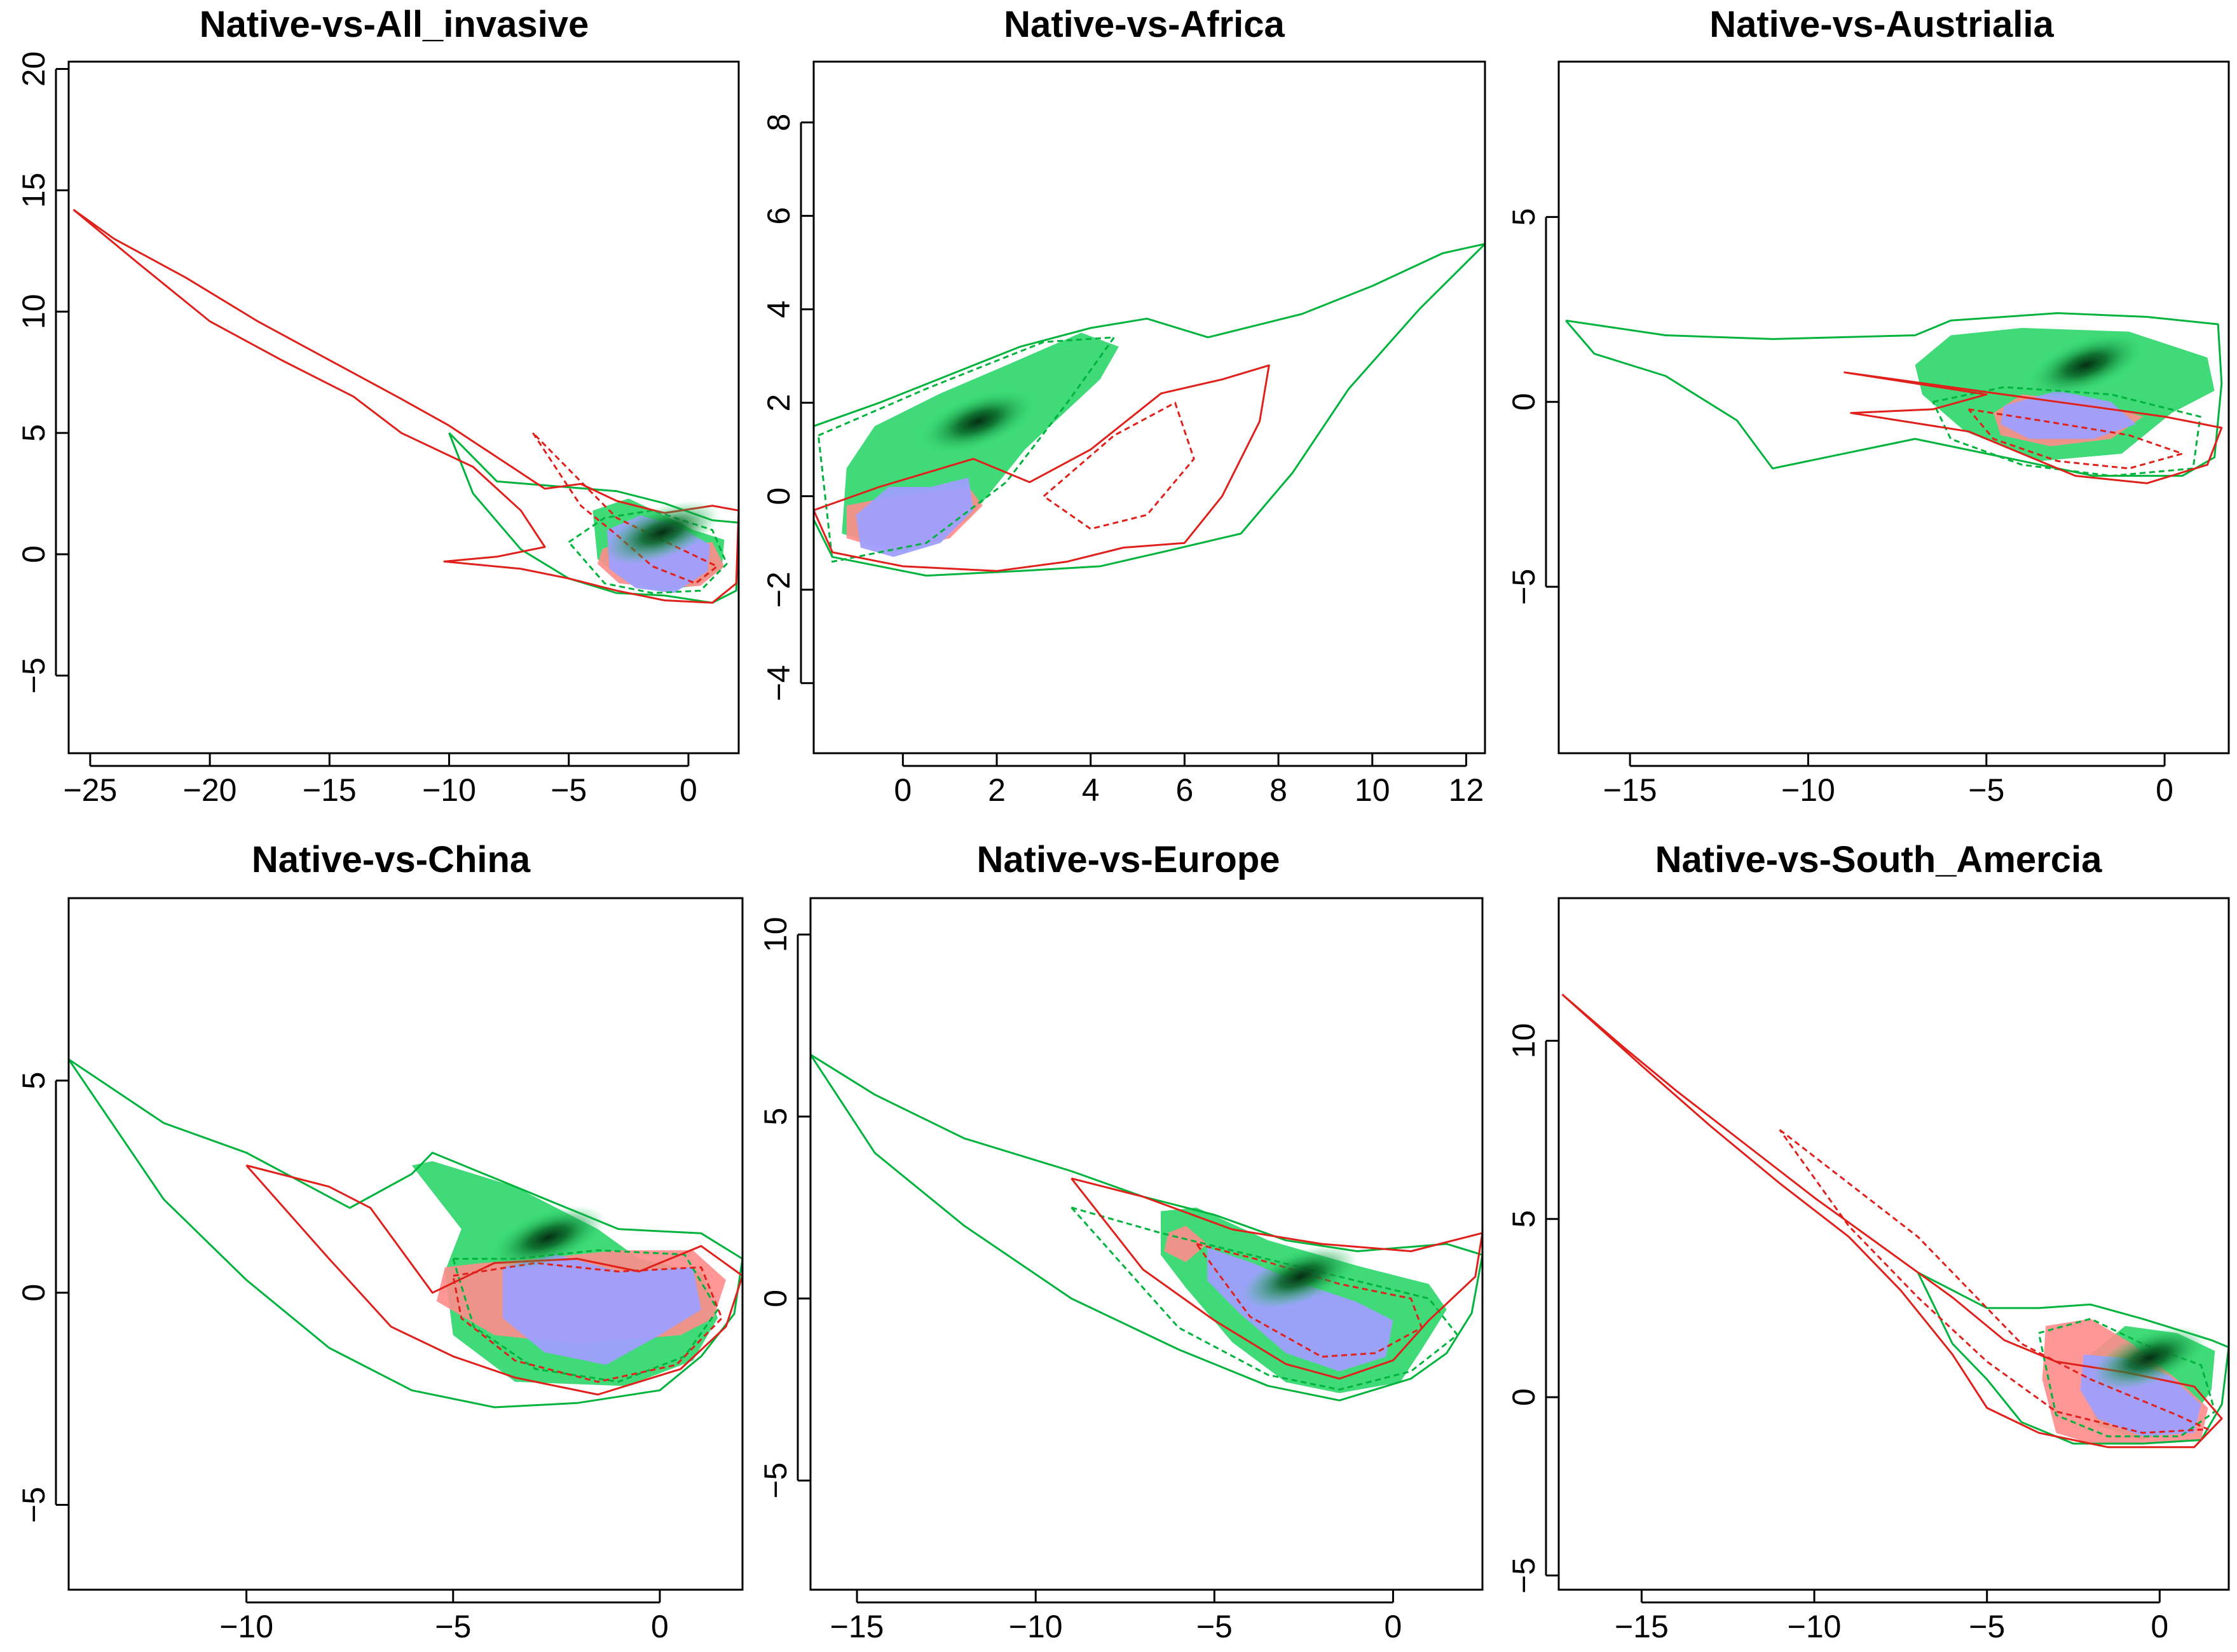  What do you see at coordinates (1808, 790) in the screenshot?
I see `x-tick-label-3-2: −10` at bounding box center [1808, 790].